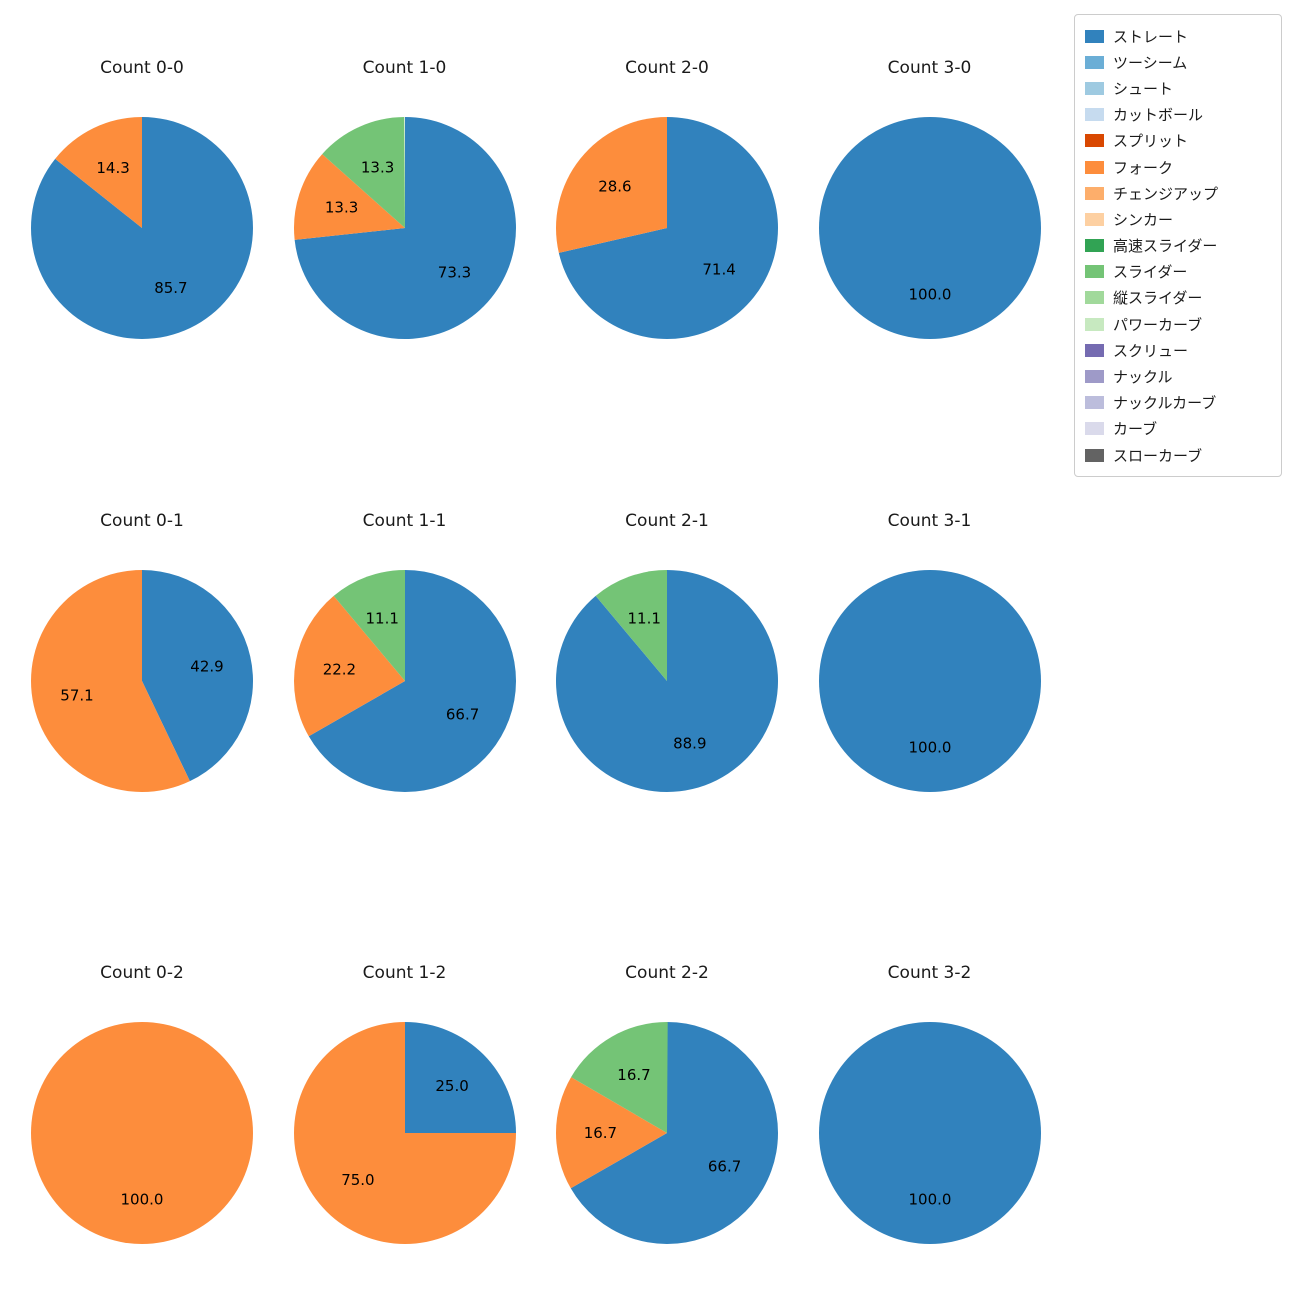  Describe the element at coordinates (1150, 272) in the screenshot. I see `legend-label: スライダー` at that location.